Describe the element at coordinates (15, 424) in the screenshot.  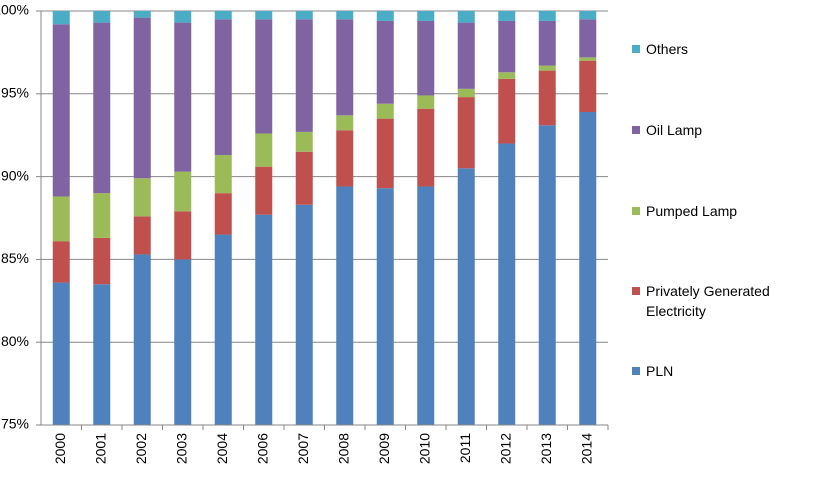
I see `y-tick-label: 75%` at that location.